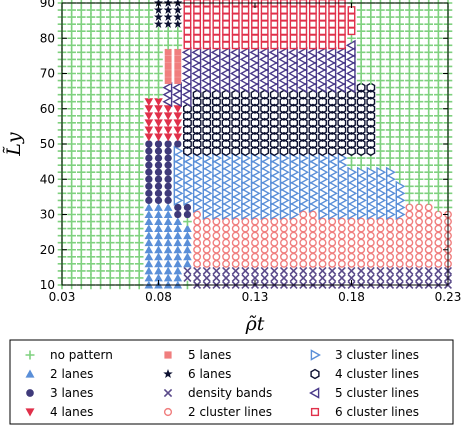 The image size is (463, 427). Describe the element at coordinates (47, 250) in the screenshot. I see `y-tick-label: 20` at that location.